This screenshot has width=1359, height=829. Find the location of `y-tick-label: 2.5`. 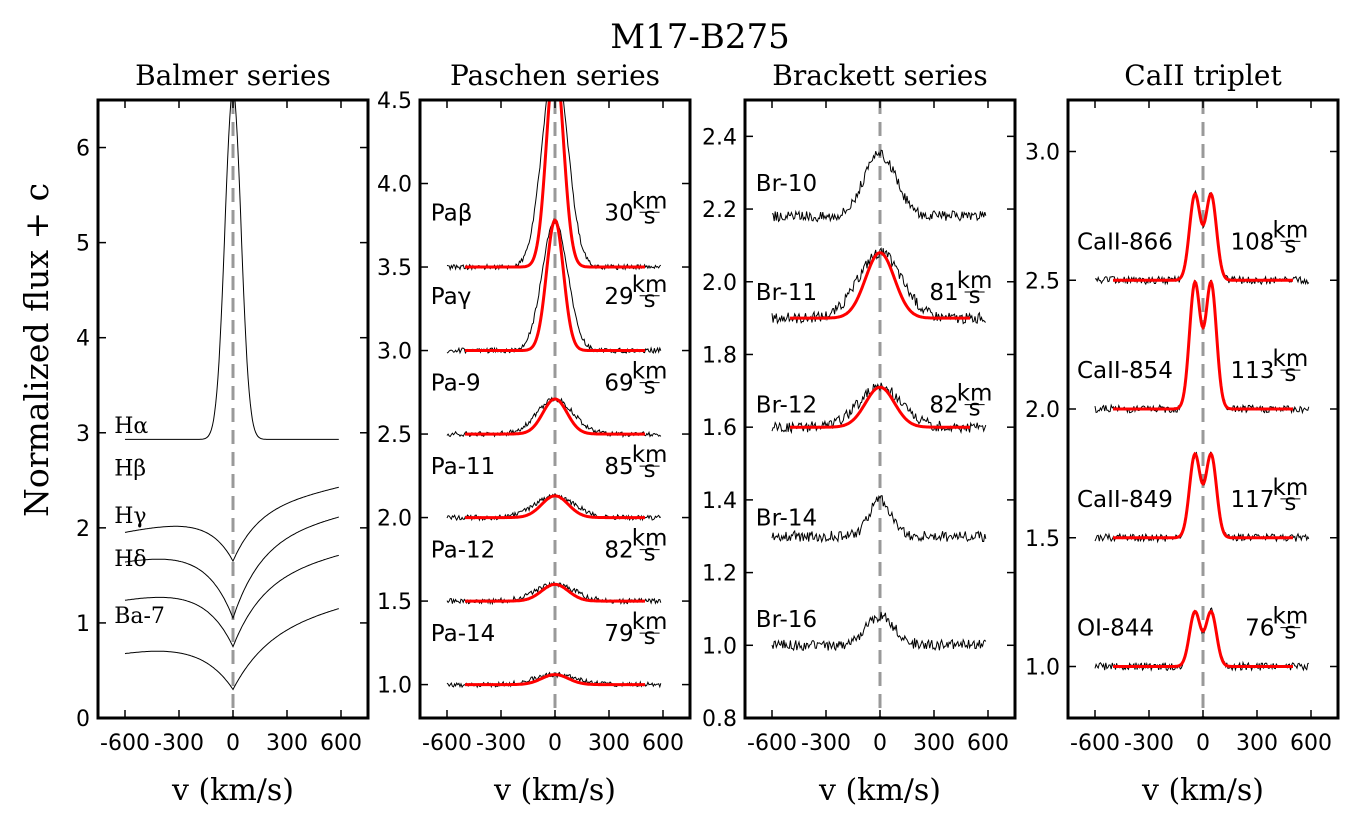

y-tick-label: 2.5 is located at coordinates (394, 435).